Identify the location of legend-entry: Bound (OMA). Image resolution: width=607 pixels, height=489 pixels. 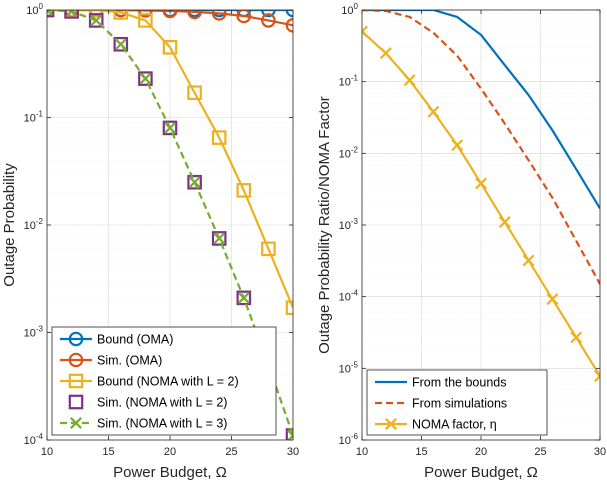
(116, 339).